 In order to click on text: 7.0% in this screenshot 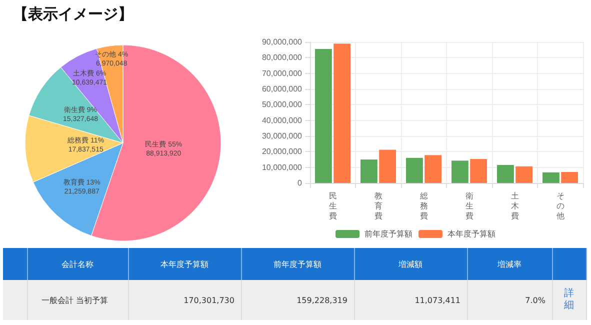, I will do `click(509, 300)`.